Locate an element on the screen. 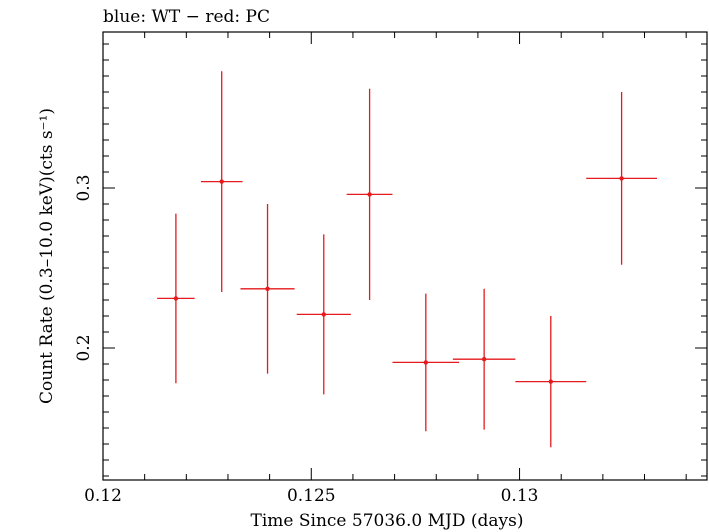 The image size is (709, 532). x-tick-label: 0.125 is located at coordinates (311, 496).